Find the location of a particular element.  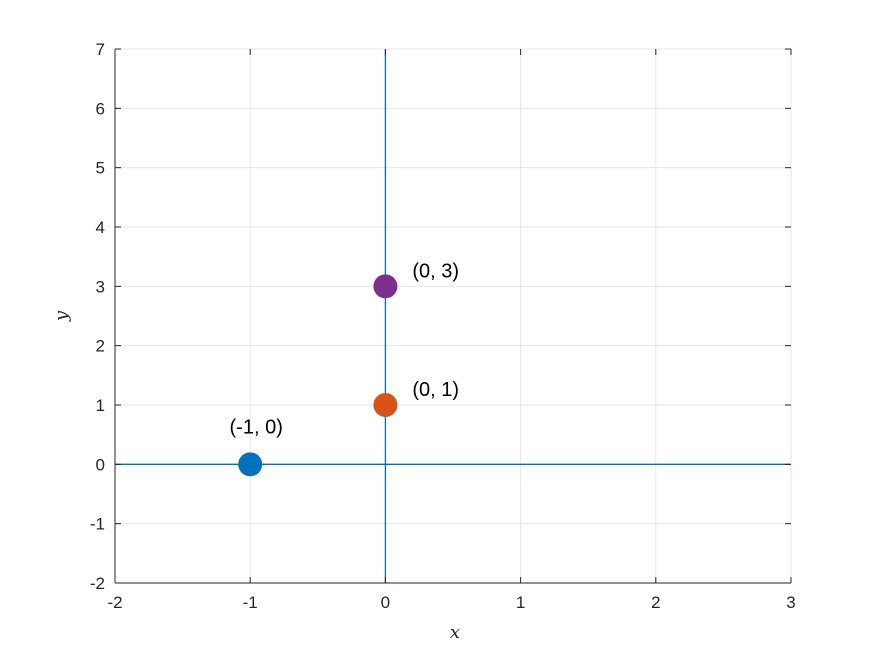

y-tick-label: 4 is located at coordinates (100, 227).